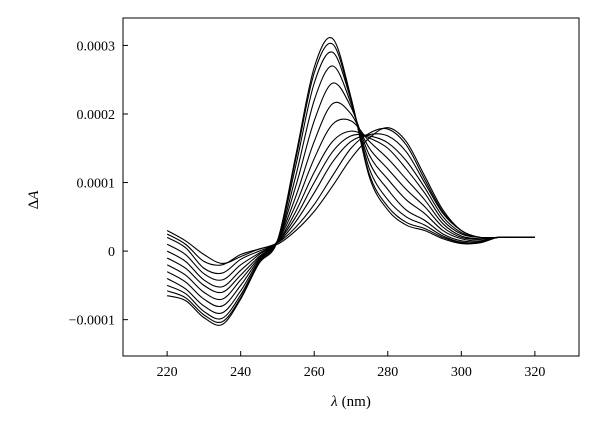 The height and width of the screenshot is (432, 600). I want to click on y-axis-label: ΔA, so click(34, 200).